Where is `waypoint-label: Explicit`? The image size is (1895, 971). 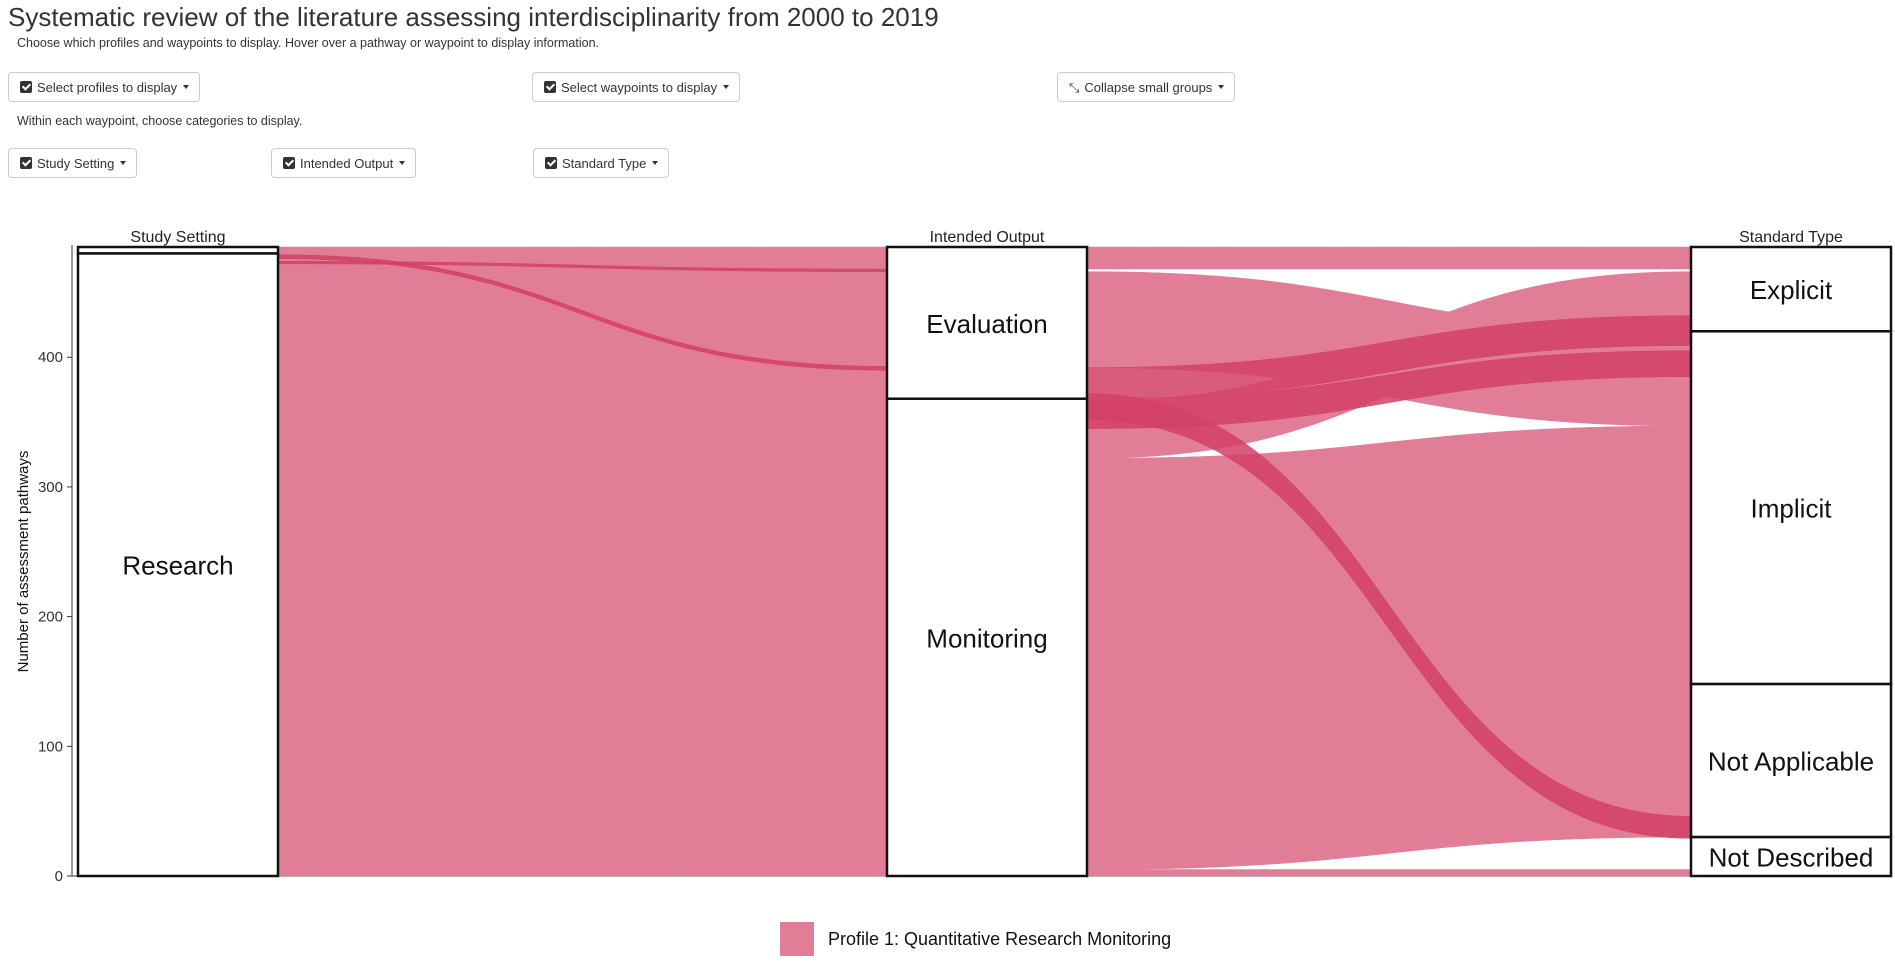 waypoint-label: Explicit is located at coordinates (1791, 290).